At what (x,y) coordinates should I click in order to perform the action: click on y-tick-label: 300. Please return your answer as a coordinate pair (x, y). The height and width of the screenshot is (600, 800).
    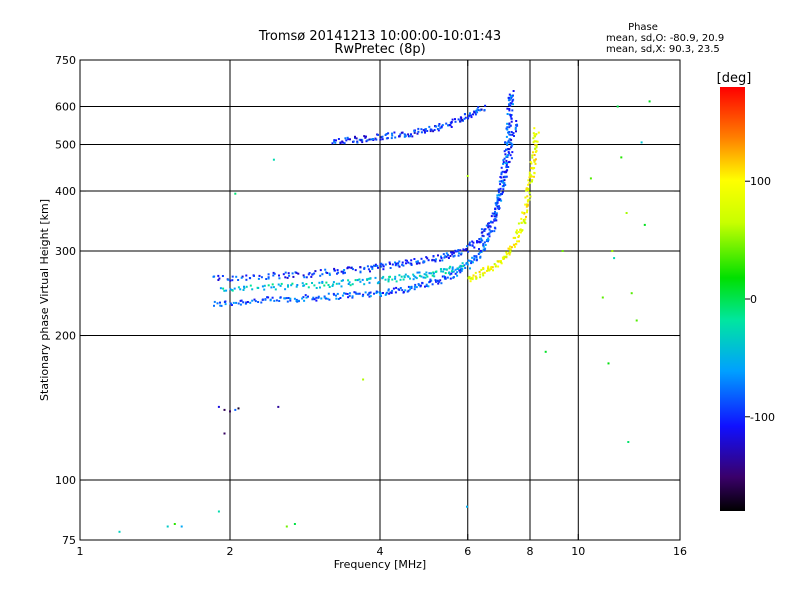
    Looking at the image, I should click on (65, 251).